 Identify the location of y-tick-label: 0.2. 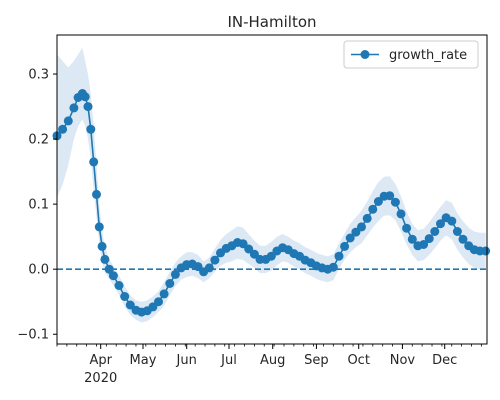
(38, 140).